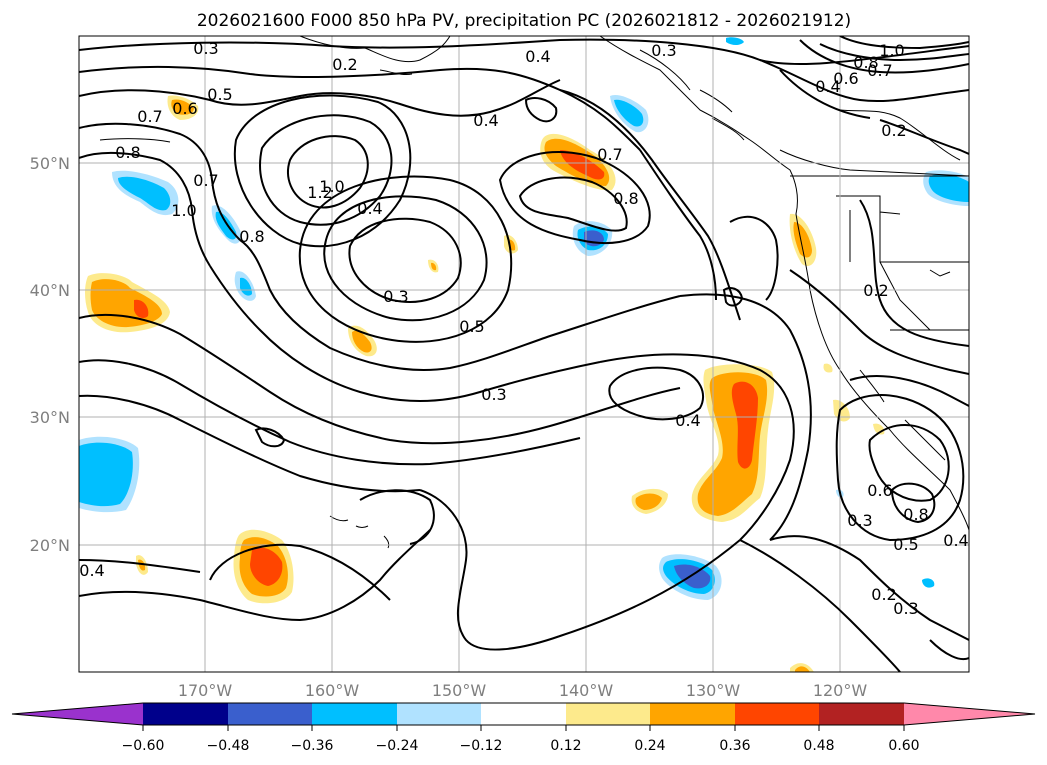 The height and width of the screenshot is (765, 1047). What do you see at coordinates (50, 163) in the screenshot?
I see `lat-label: 50°N` at bounding box center [50, 163].